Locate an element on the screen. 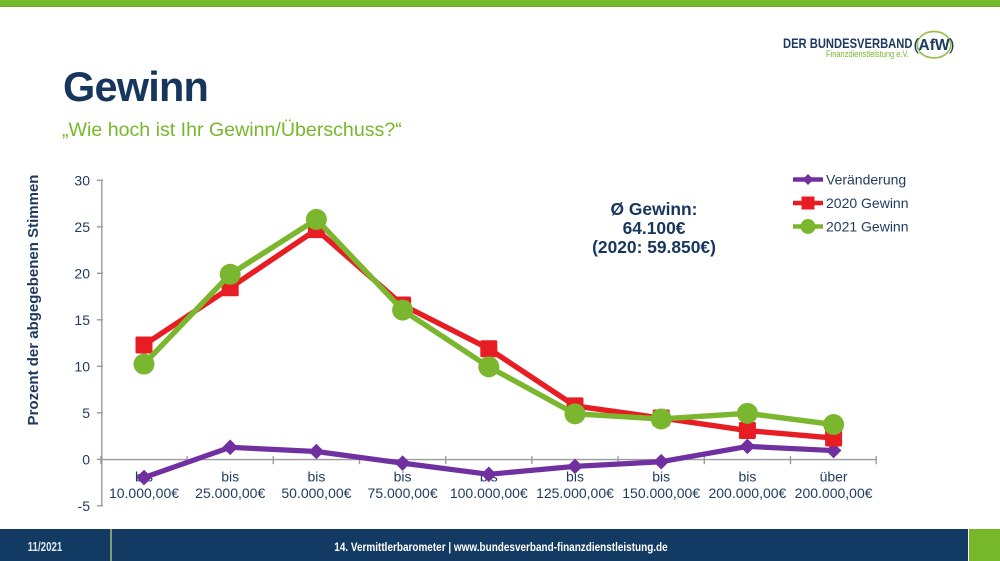 Image resolution: width=1000 pixels, height=561 pixels. svg-text: 75.000,00€ is located at coordinates (403, 493).